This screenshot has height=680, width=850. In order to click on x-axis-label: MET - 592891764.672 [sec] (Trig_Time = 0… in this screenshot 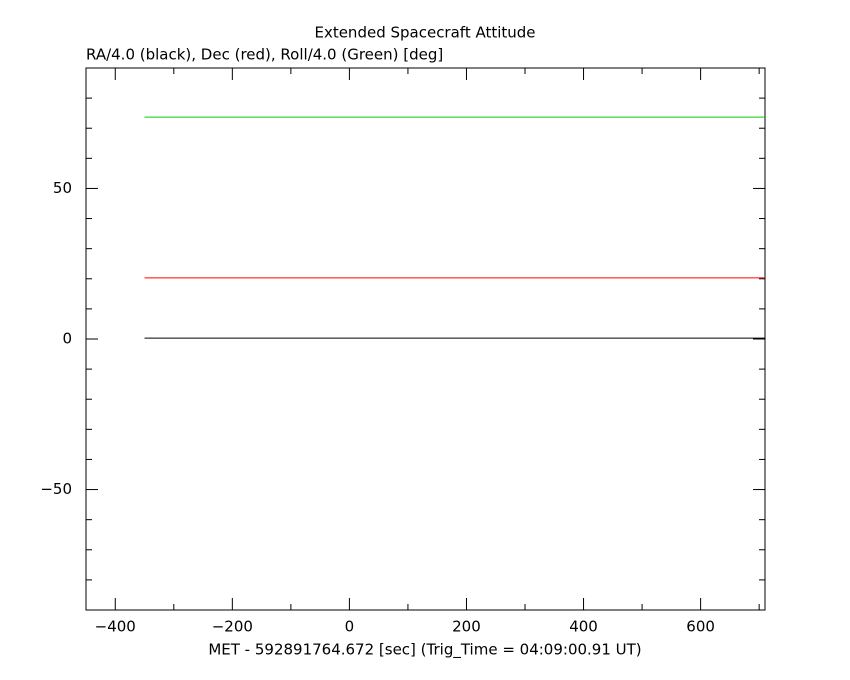, I will do `click(424, 650)`.